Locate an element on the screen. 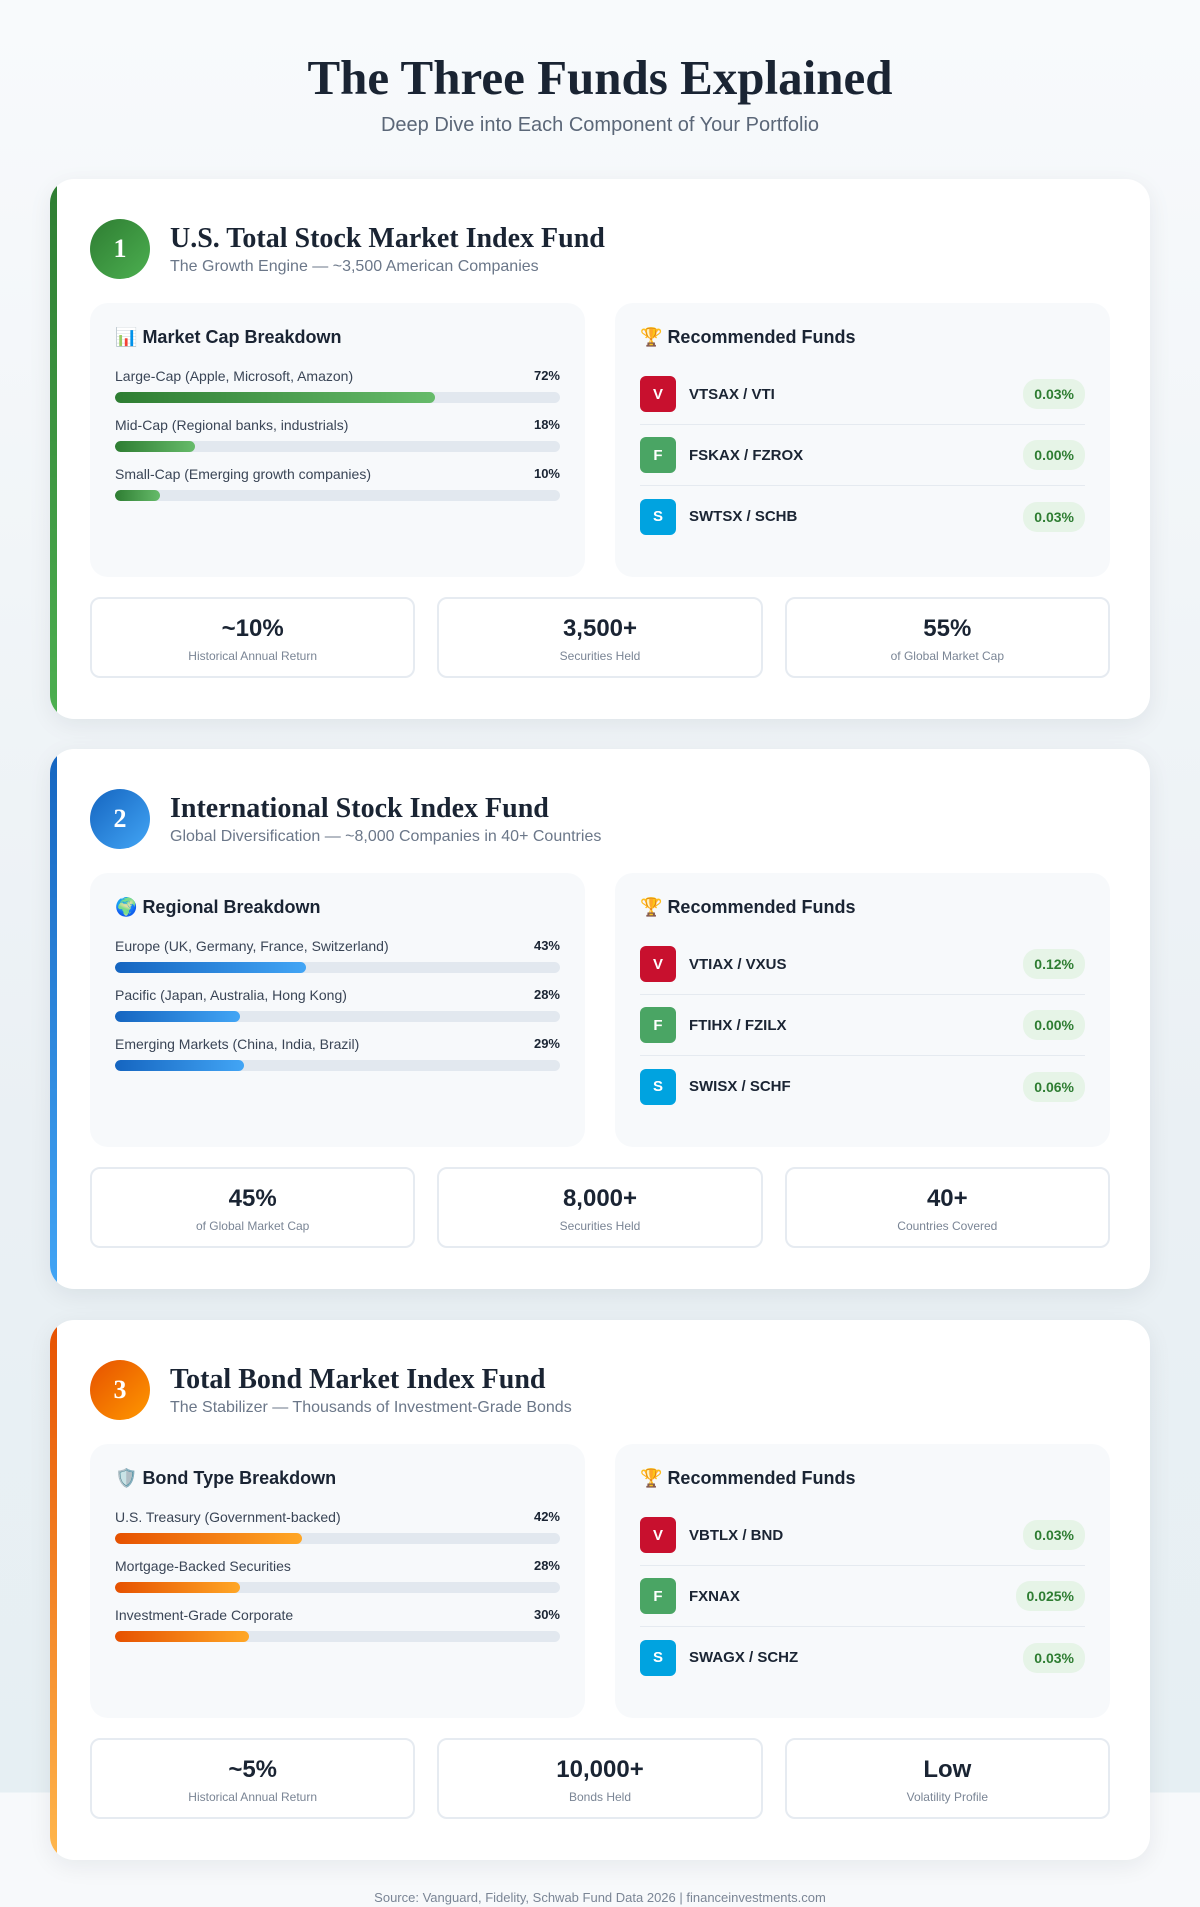  breakdown-value: 72% is located at coordinates (546, 375).